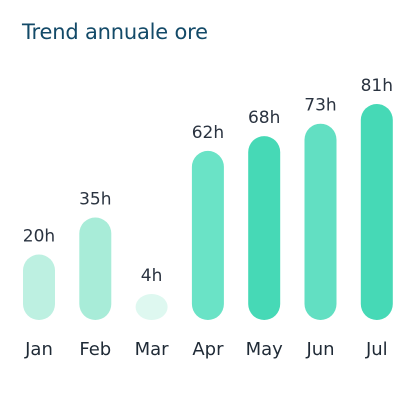 The image size is (416, 409). What do you see at coordinates (95, 200) in the screenshot?
I see `value-label-feb: 35h` at bounding box center [95, 200].